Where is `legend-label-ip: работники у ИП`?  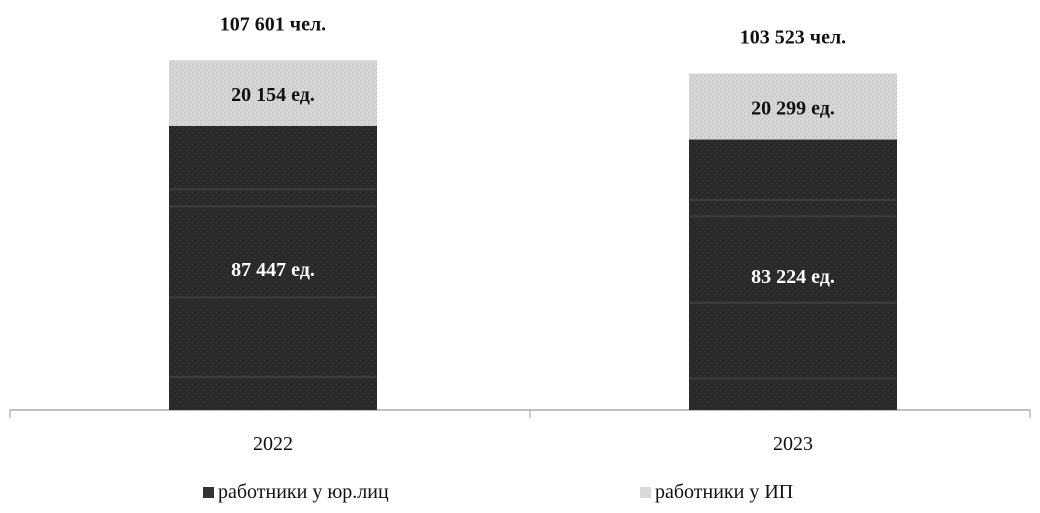
legend-label-ip: работники у ИП is located at coordinates (724, 492).